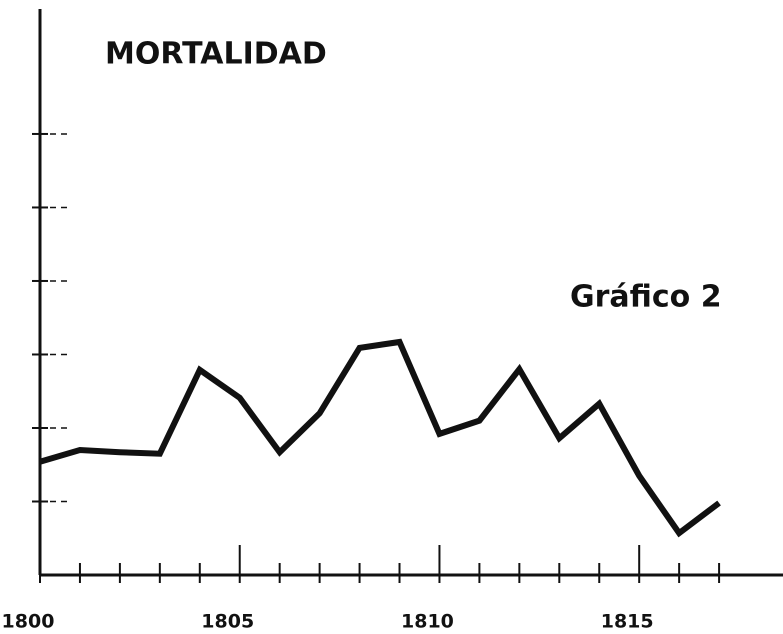 This screenshot has width=783, height=634. What do you see at coordinates (627, 622) in the screenshot?
I see `x-tick-label: 1815` at bounding box center [627, 622].